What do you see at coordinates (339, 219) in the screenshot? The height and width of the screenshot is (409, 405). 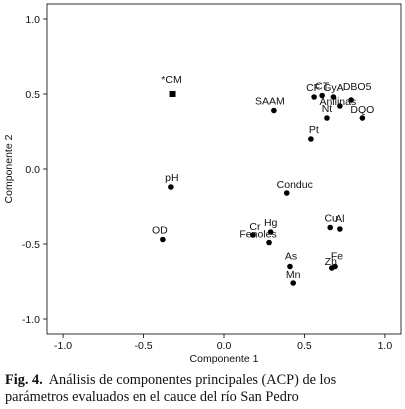 I see `point-label: Al` at bounding box center [339, 219].